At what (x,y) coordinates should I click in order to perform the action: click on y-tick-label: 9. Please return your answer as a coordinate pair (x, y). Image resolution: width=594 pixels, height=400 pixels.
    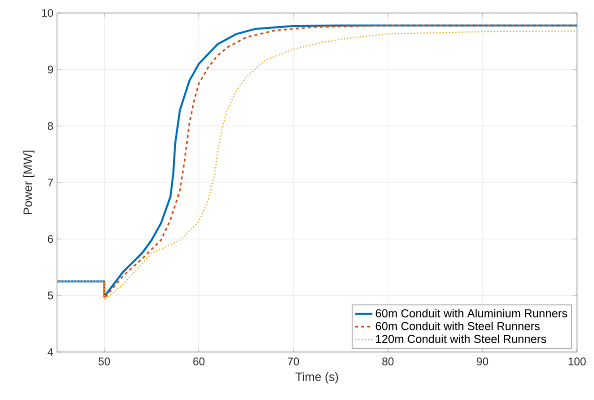
    Looking at the image, I should click on (50, 70).